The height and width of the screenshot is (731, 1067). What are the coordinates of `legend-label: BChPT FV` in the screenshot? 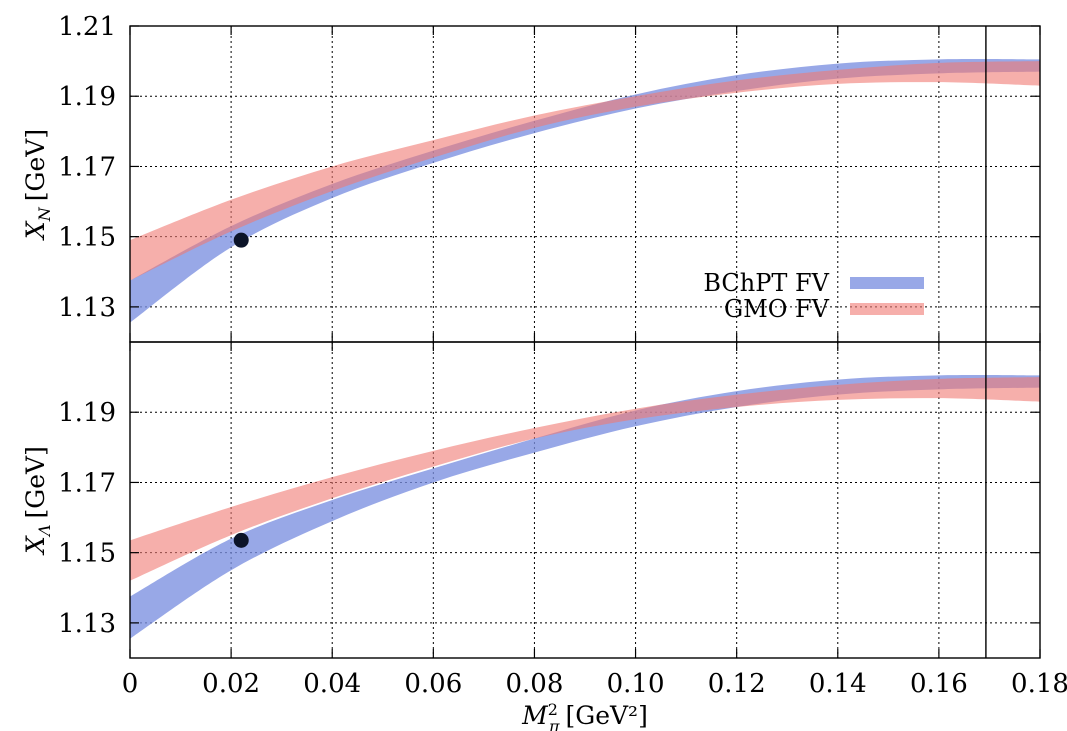 It's located at (766, 283).